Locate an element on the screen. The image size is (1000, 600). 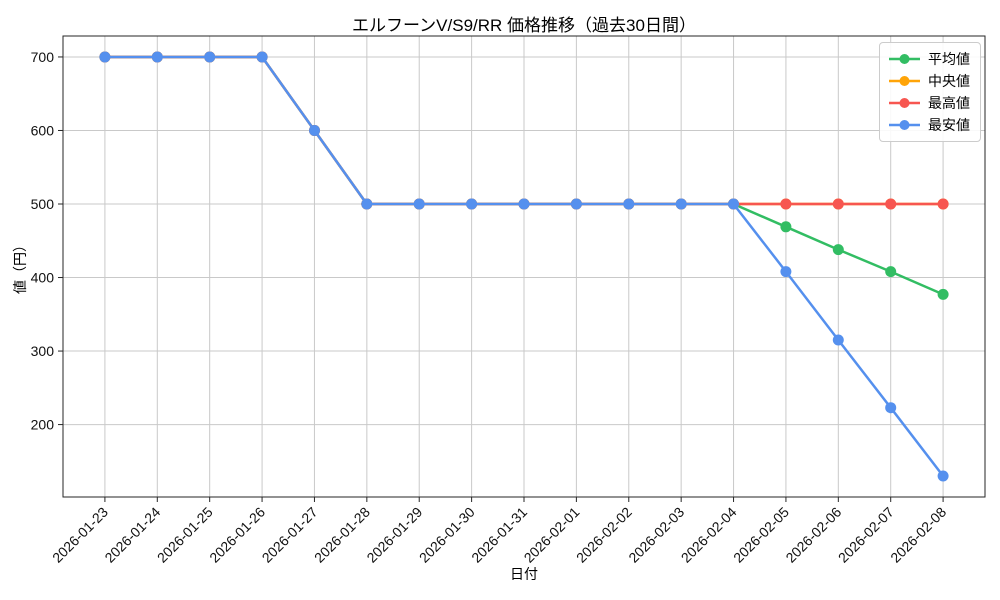
legend-item-median: 中央値 is located at coordinates (929, 81).